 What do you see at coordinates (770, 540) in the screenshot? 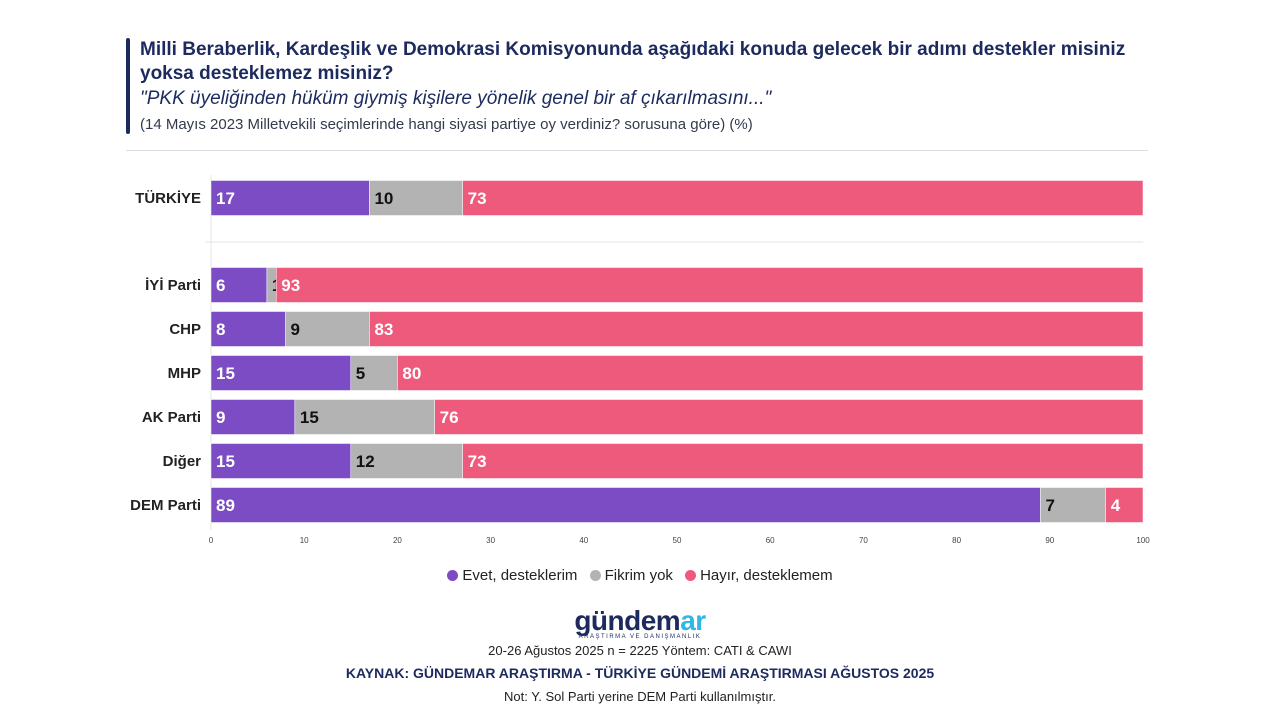
I see `x-tick-label: 60` at bounding box center [770, 540].